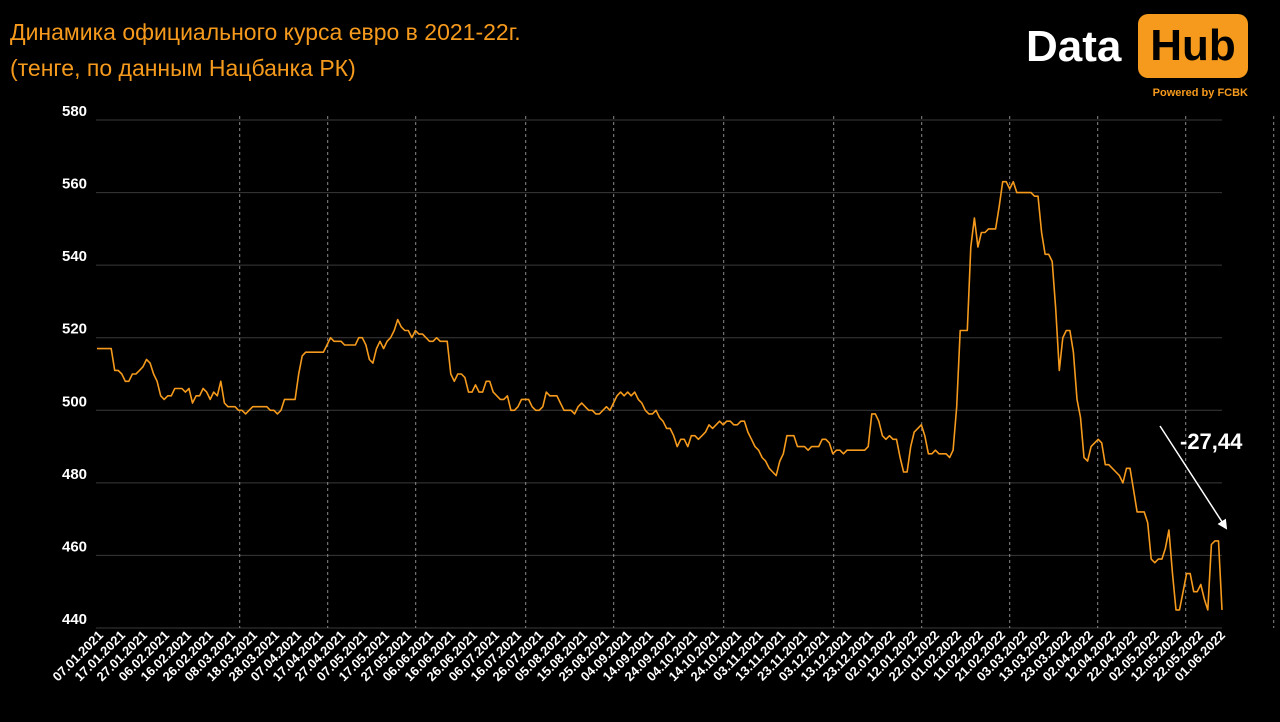  What do you see at coordinates (74, 111) in the screenshot?
I see `y-tick-label: 580` at bounding box center [74, 111].